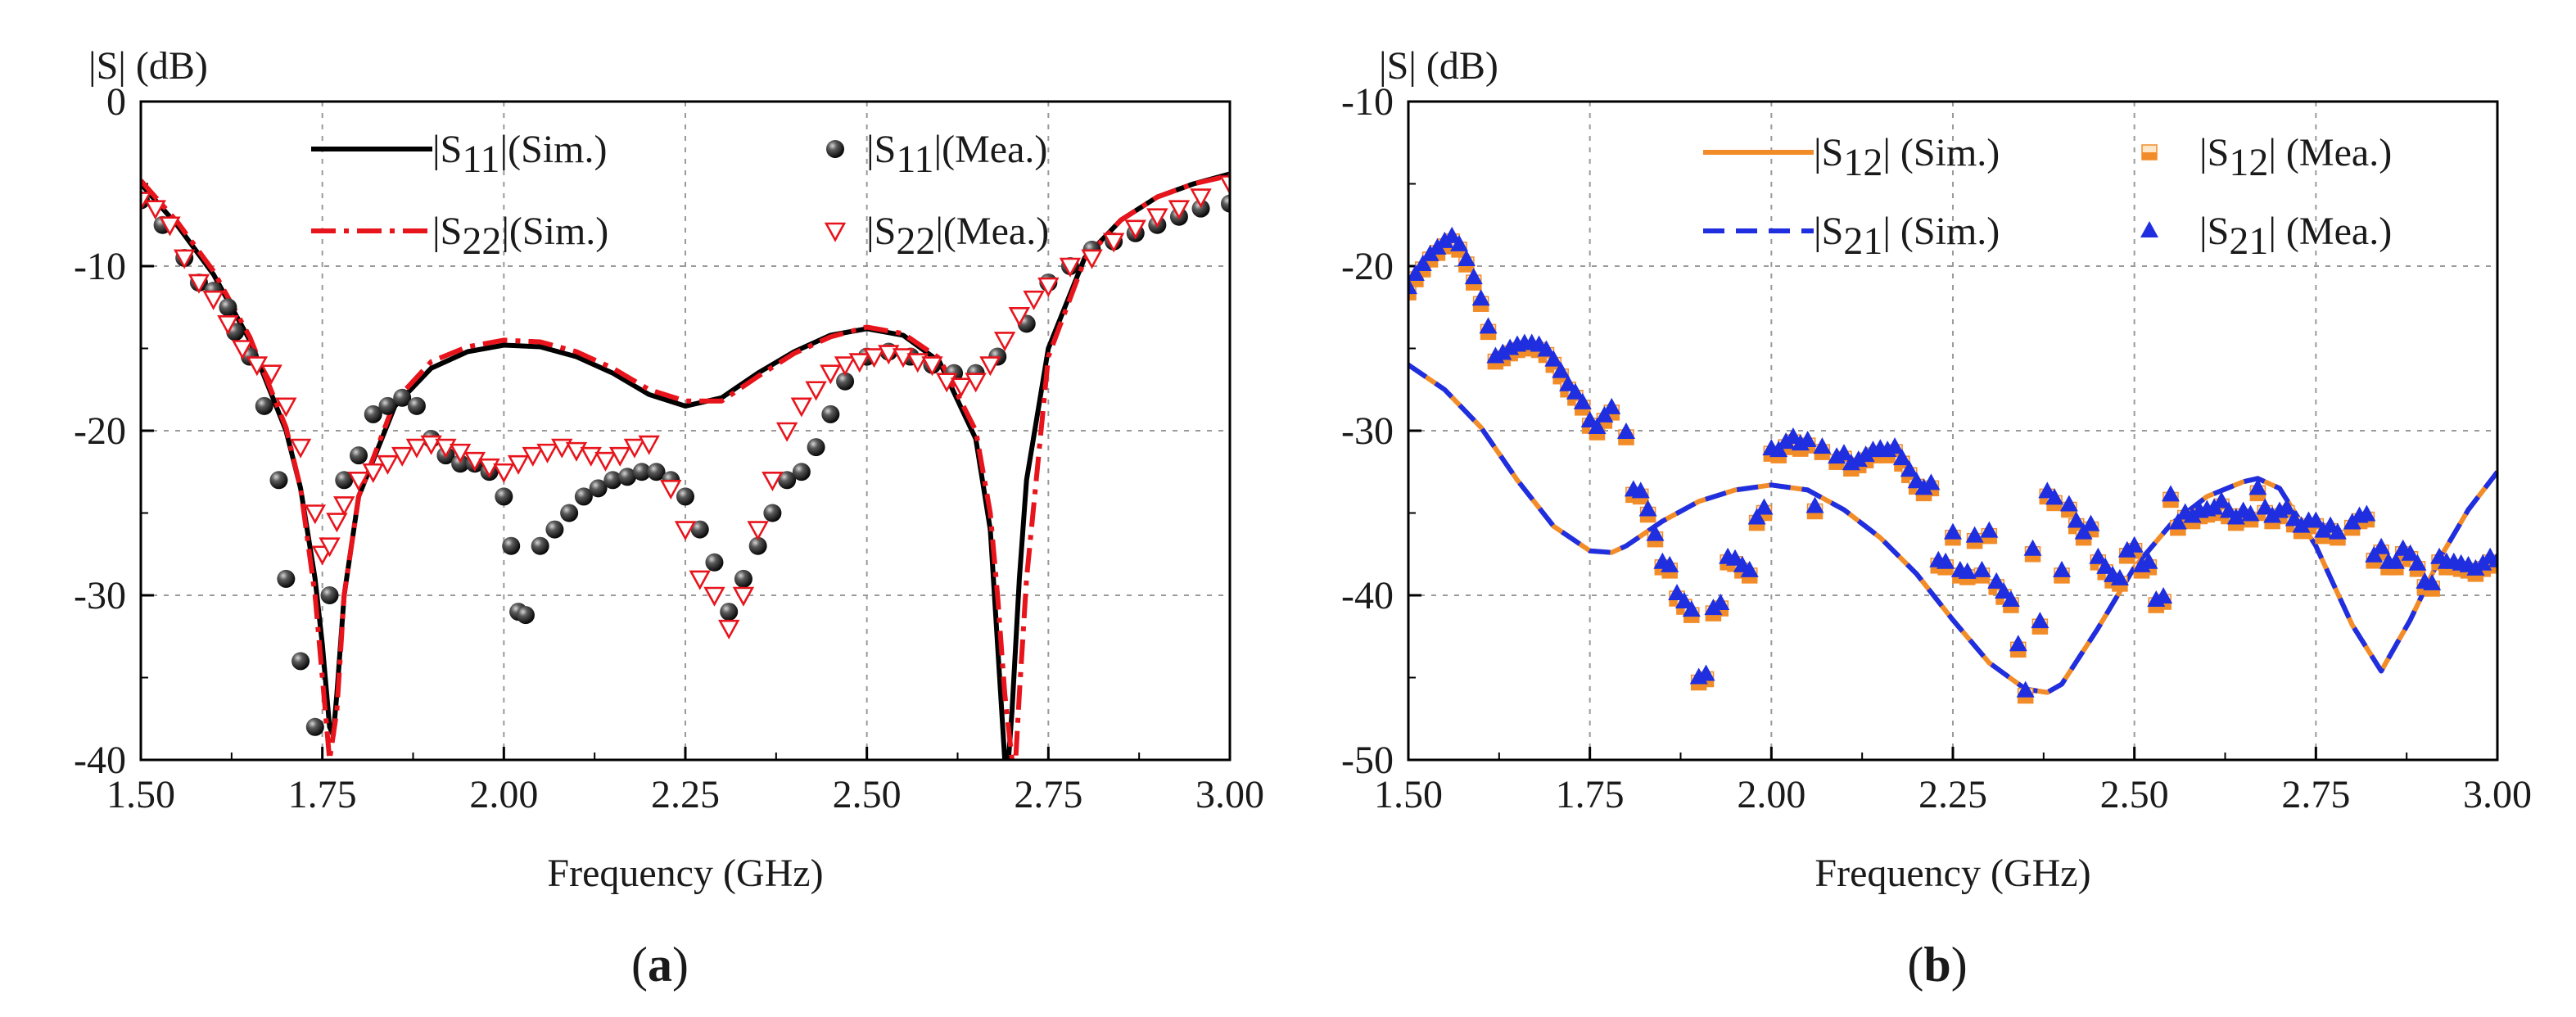  Describe the element at coordinates (1438, 66) in the screenshot. I see `y-axis-label-b: |S| (dB)` at that location.